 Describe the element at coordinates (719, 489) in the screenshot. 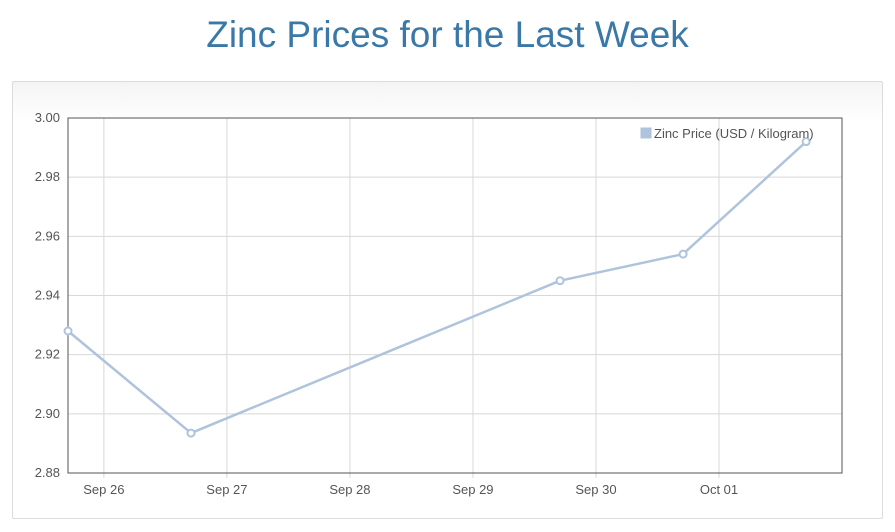

I see `x-tick-label: Oct 01` at that location.